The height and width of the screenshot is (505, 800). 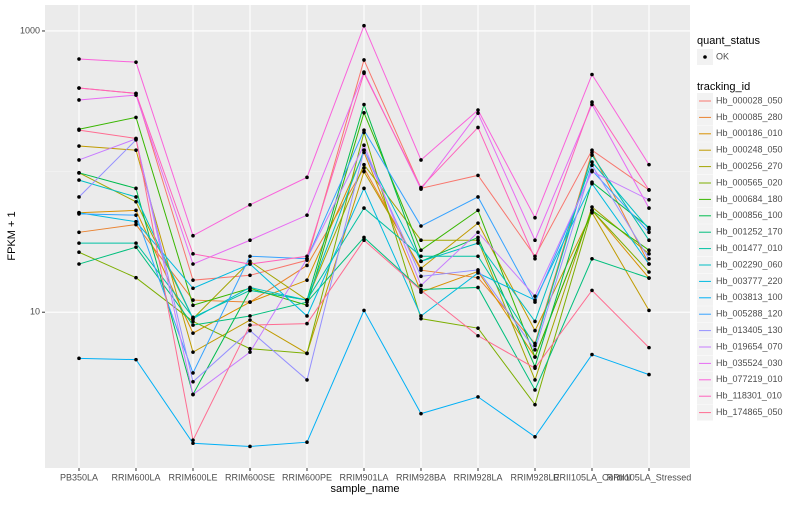 I want to click on legend-label: Hb_000248_050, so click(x=749, y=150).